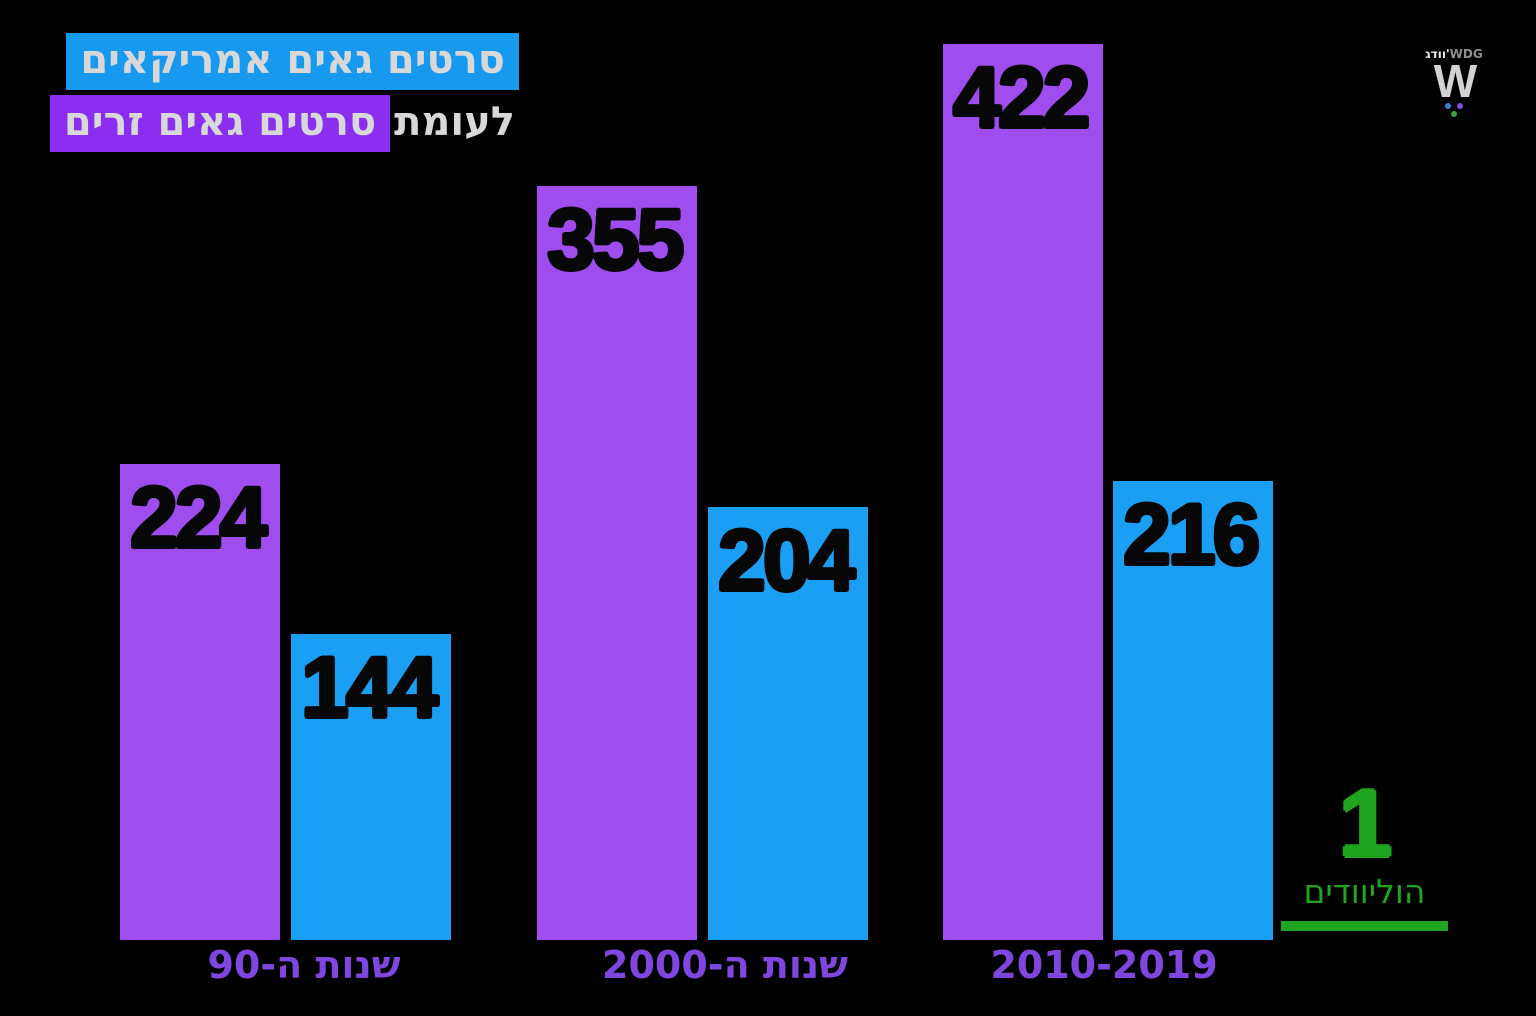  What do you see at coordinates (1193, 710) in the screenshot?
I see `bar-american-2010s: 216` at bounding box center [1193, 710].